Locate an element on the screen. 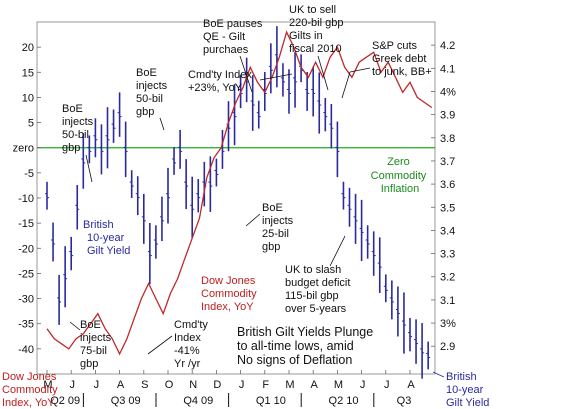 This screenshot has height=409, width=563. right-tick-label: 4.2 is located at coordinates (447, 46).